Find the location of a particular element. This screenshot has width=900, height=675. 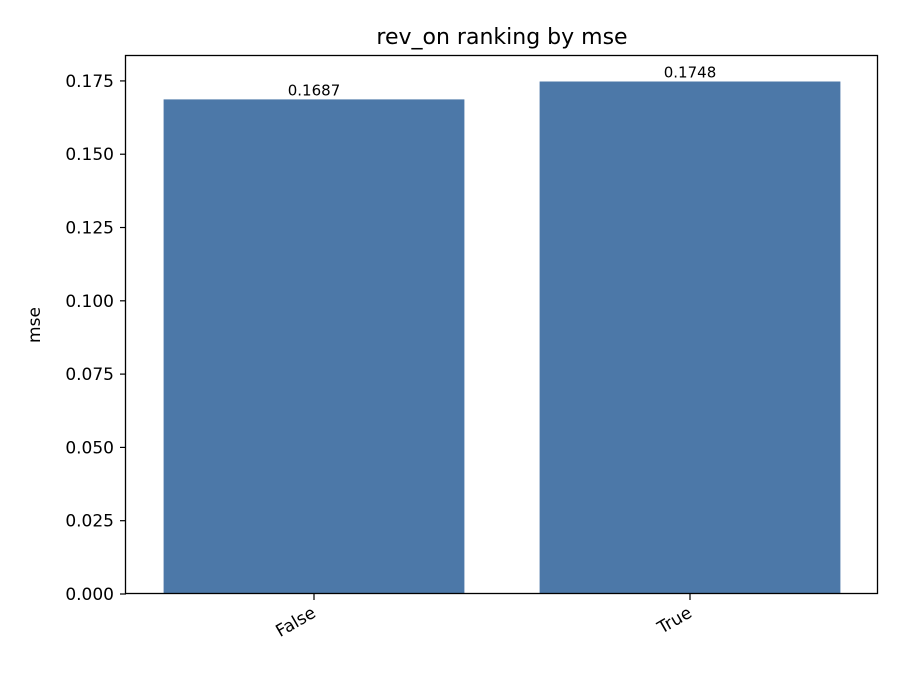

value-labels-group: 0.1687 0.1748 is located at coordinates (502, 82).